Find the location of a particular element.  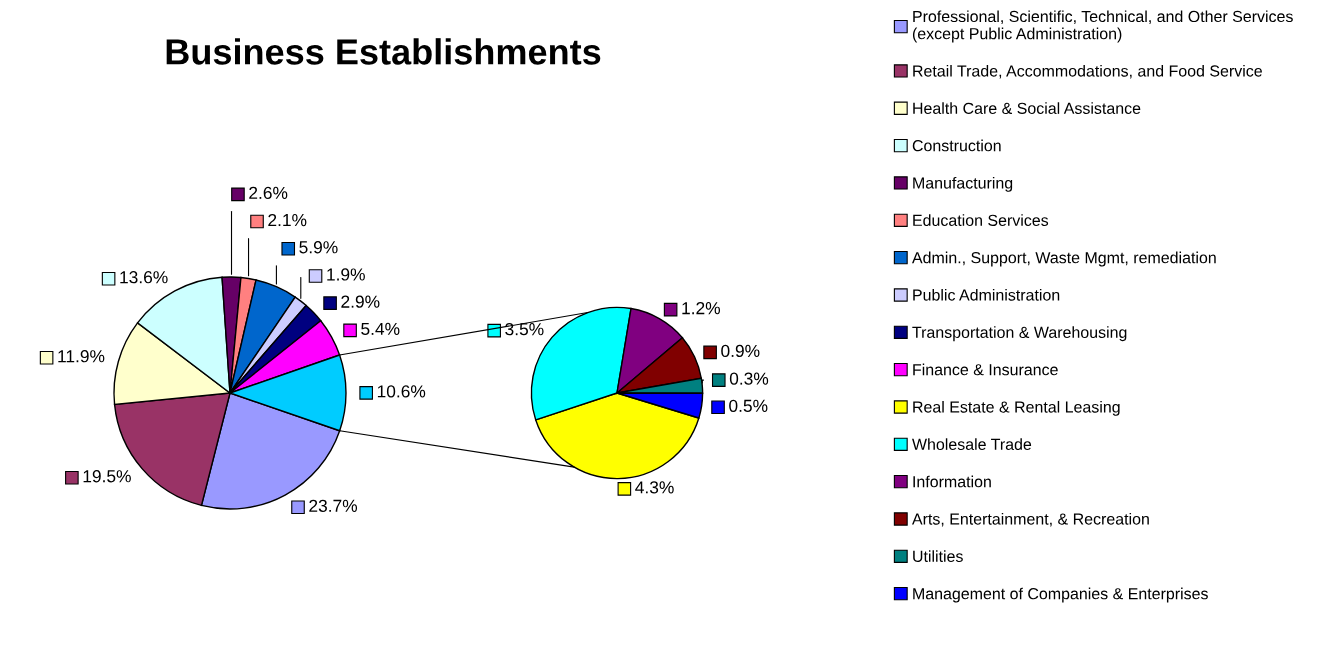

legend-label: Arts, Entertainment, & Recreation is located at coordinates (1030, 519).